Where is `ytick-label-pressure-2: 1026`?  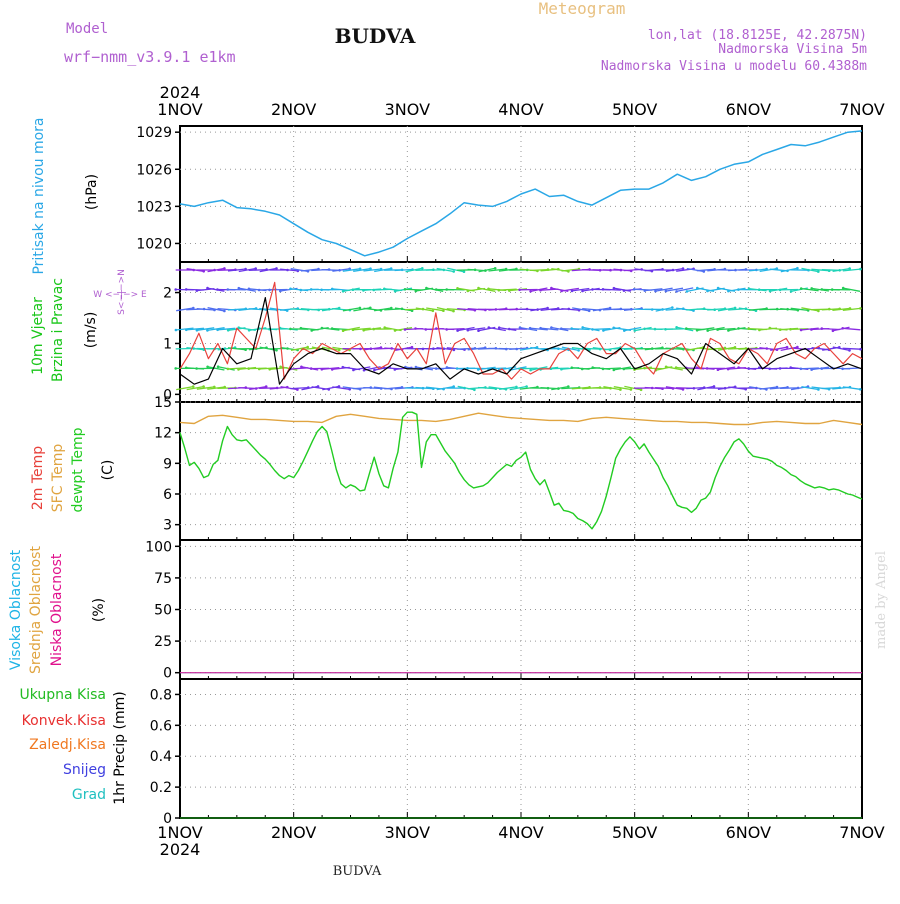
ytick-label-pressure-2: 1026 is located at coordinates (154, 170).